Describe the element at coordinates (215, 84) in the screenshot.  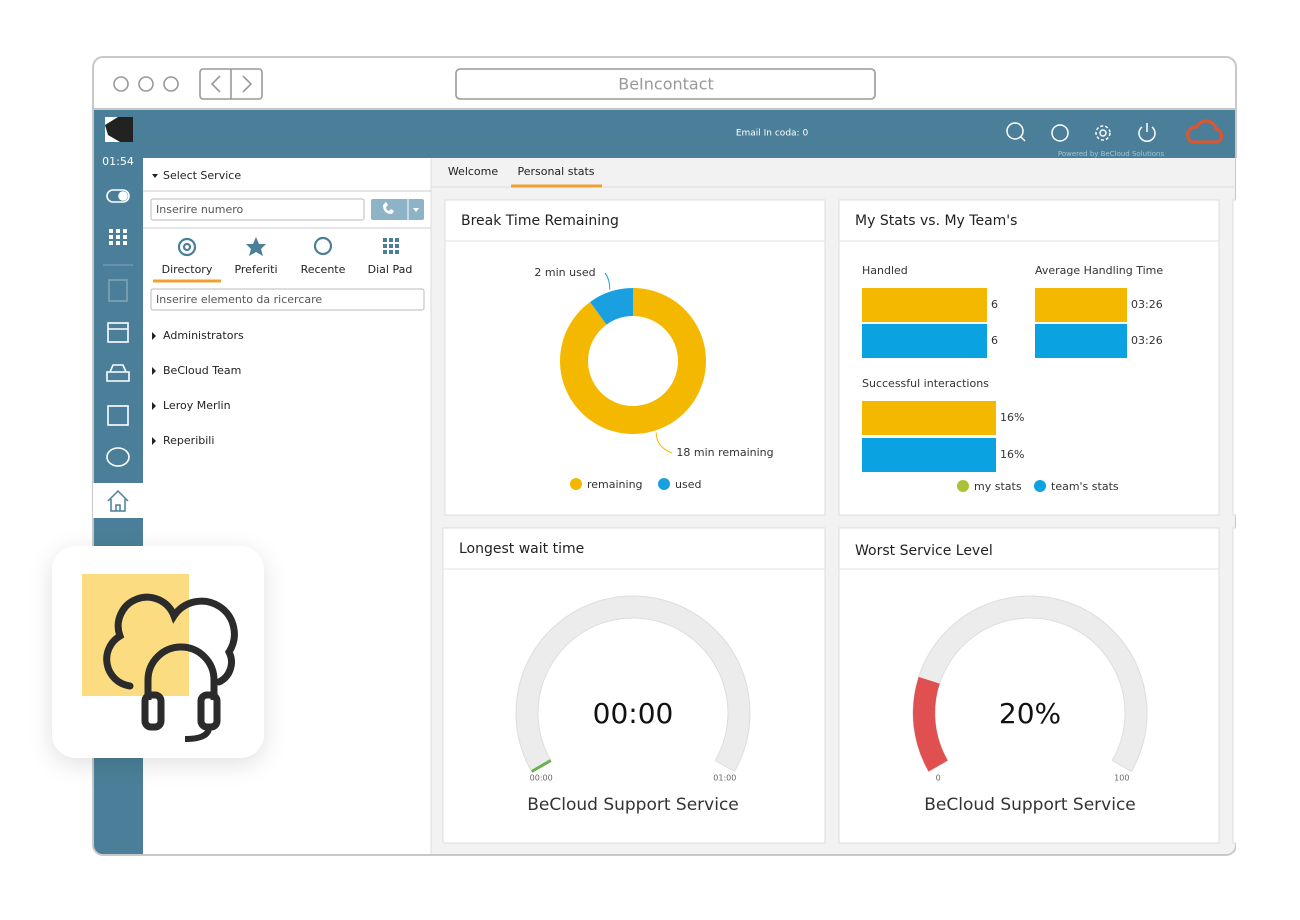
I see `back-icon` at that location.